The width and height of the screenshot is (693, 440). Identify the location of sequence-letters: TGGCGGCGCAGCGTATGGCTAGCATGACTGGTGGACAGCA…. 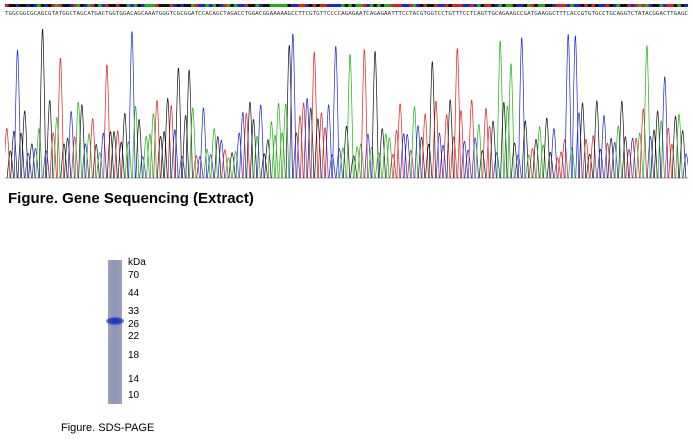
(346, 14).